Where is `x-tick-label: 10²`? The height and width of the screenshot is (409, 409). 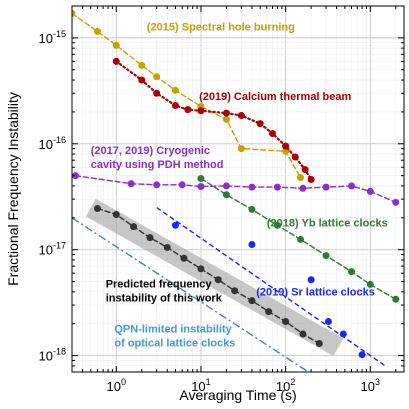 x-tick-label: 10² is located at coordinates (285, 385).